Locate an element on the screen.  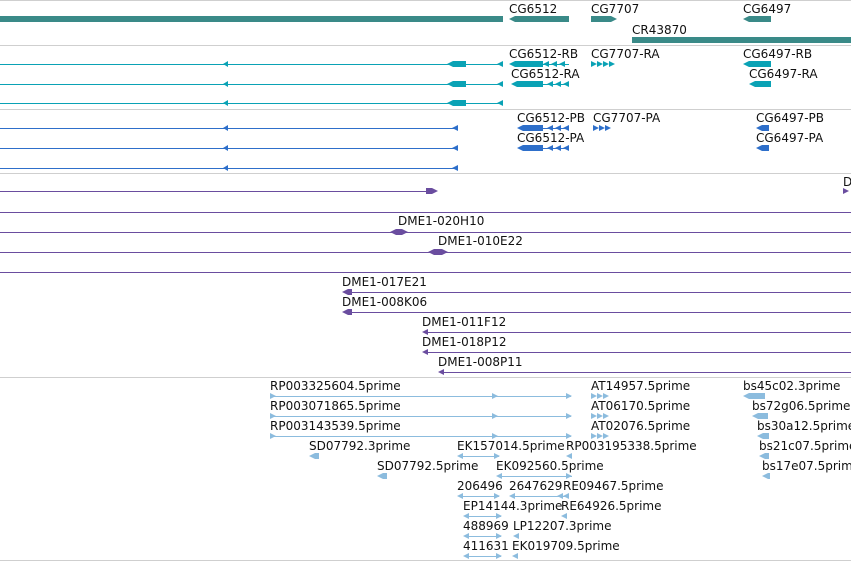
gene-label: CG6497 is located at coordinates (767, 9).